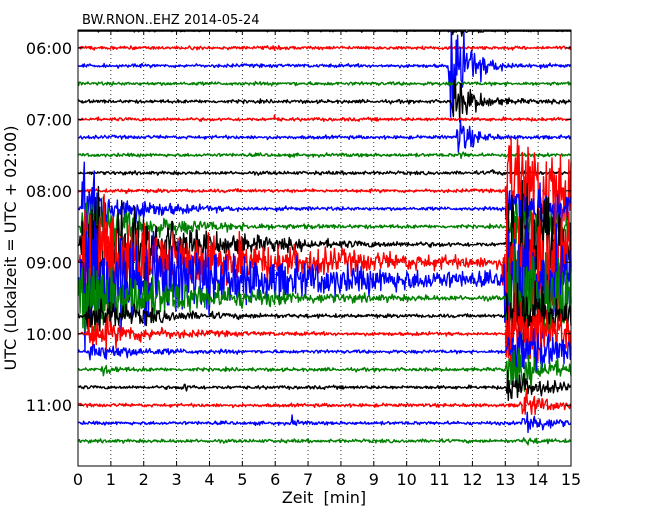  I want to click on x-tick-label: 13, so click(505, 479).